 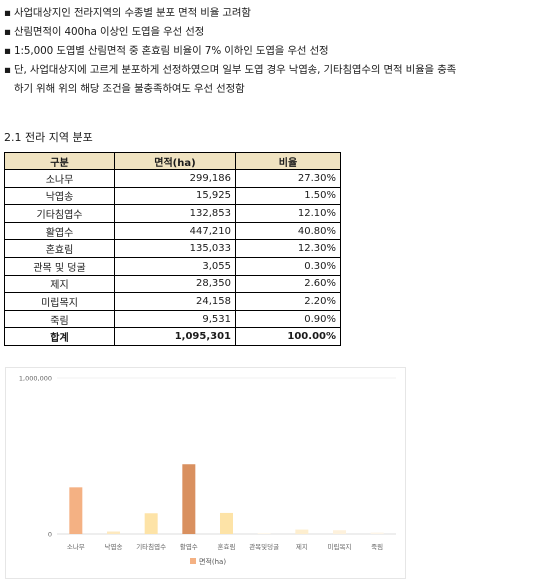 I want to click on x-tick-label: 미립목지, so click(x=340, y=546).